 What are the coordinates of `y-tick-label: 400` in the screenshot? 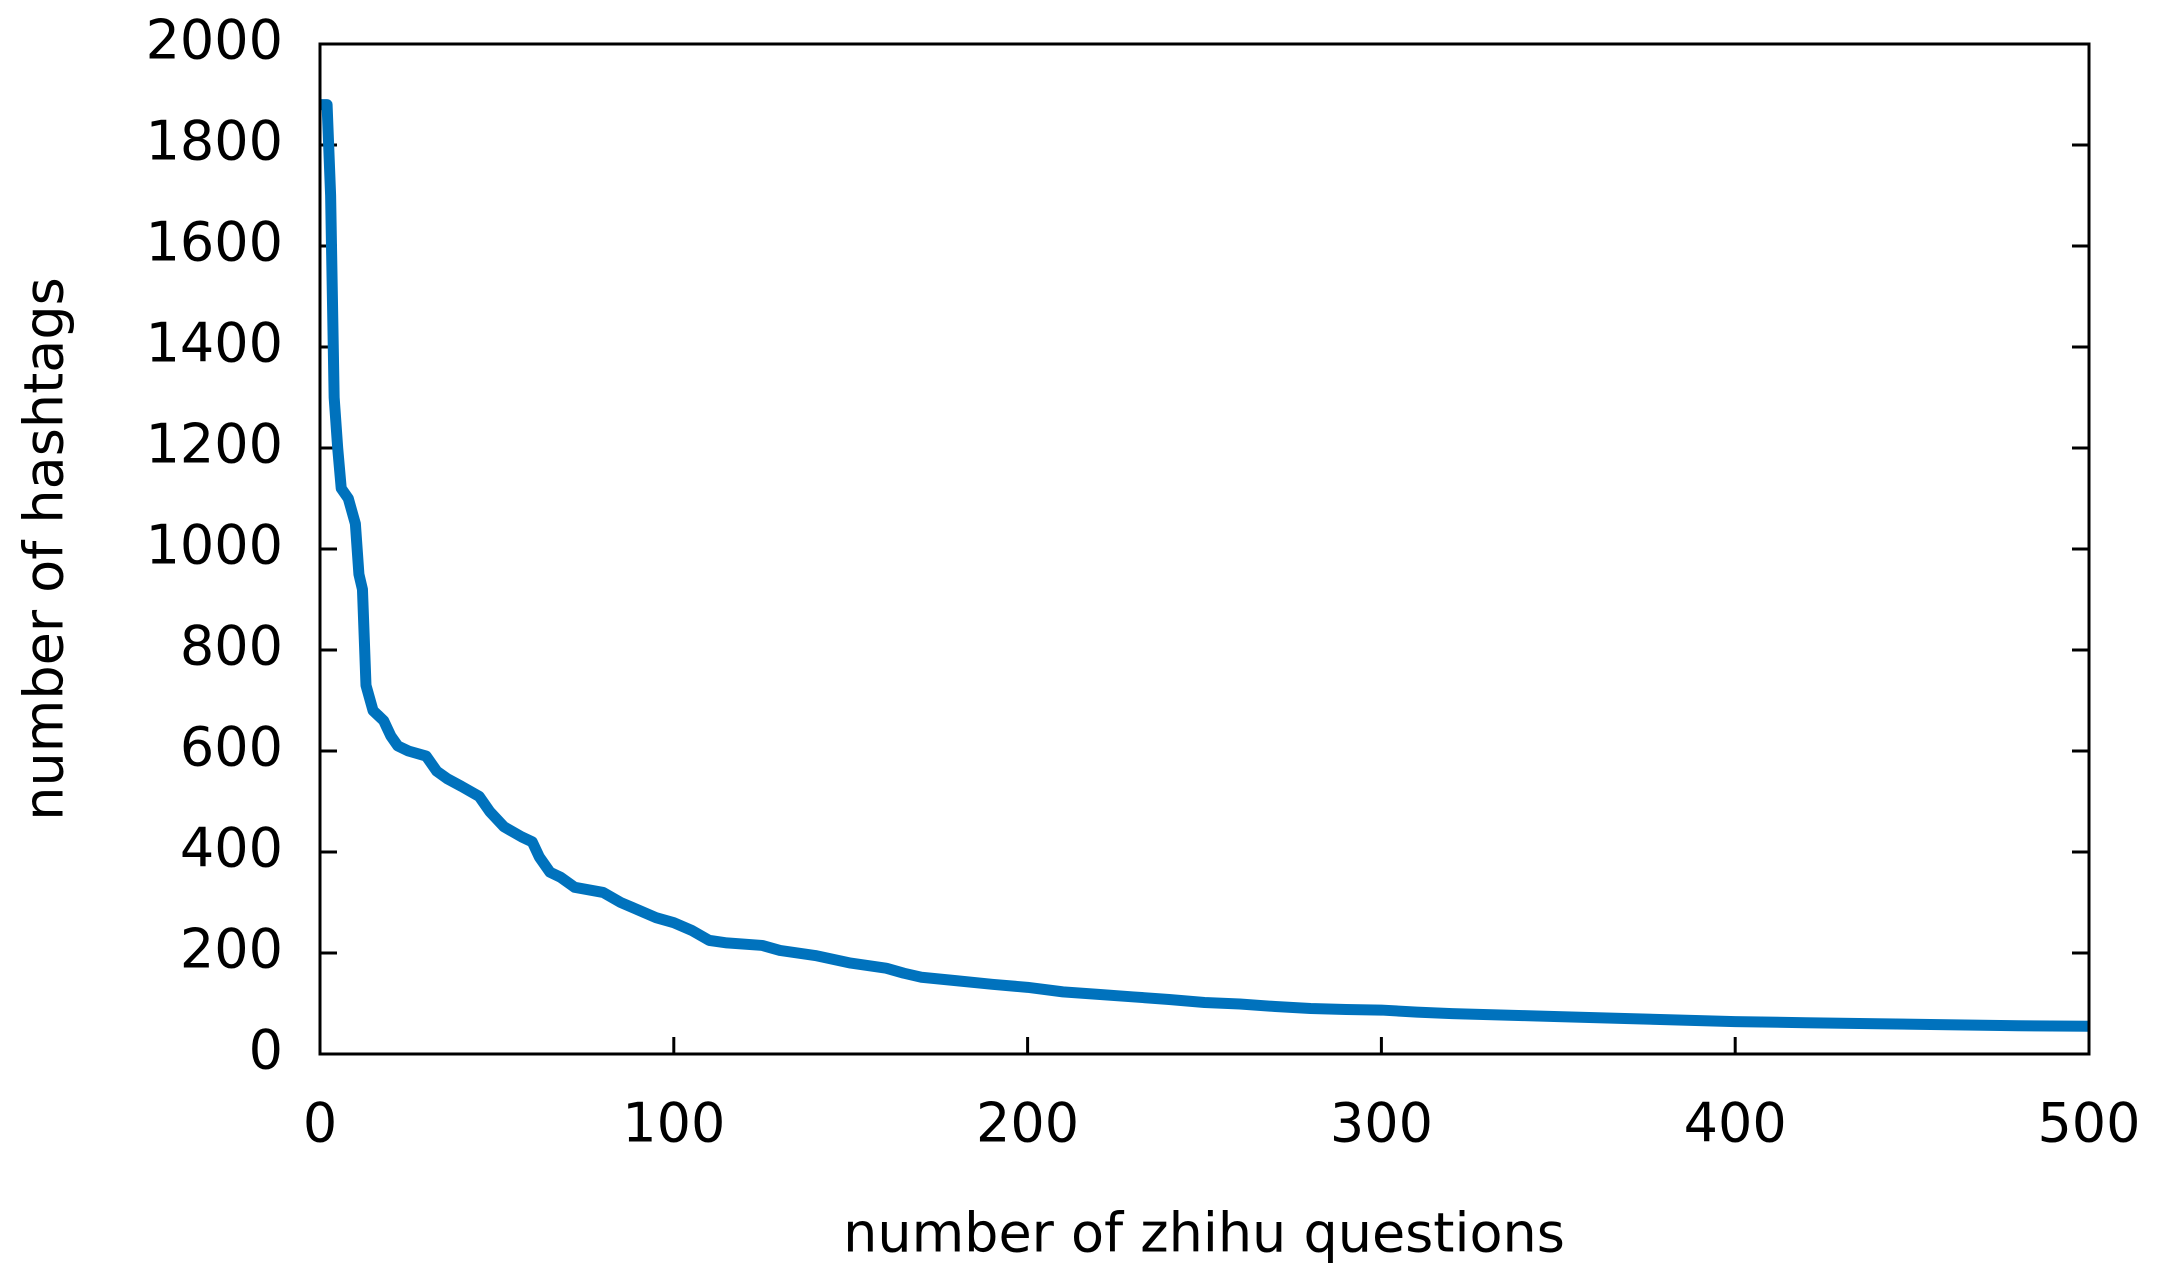 It's located at (231, 848).